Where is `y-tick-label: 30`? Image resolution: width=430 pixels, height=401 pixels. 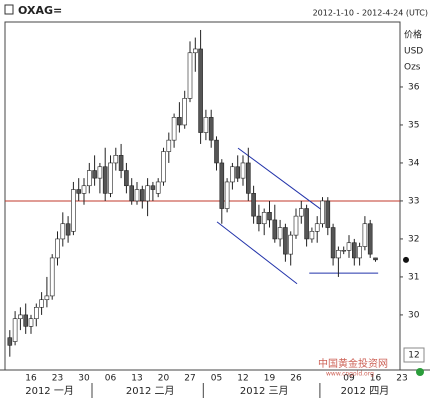
y-tick-label: 30 is located at coordinates (414, 315).